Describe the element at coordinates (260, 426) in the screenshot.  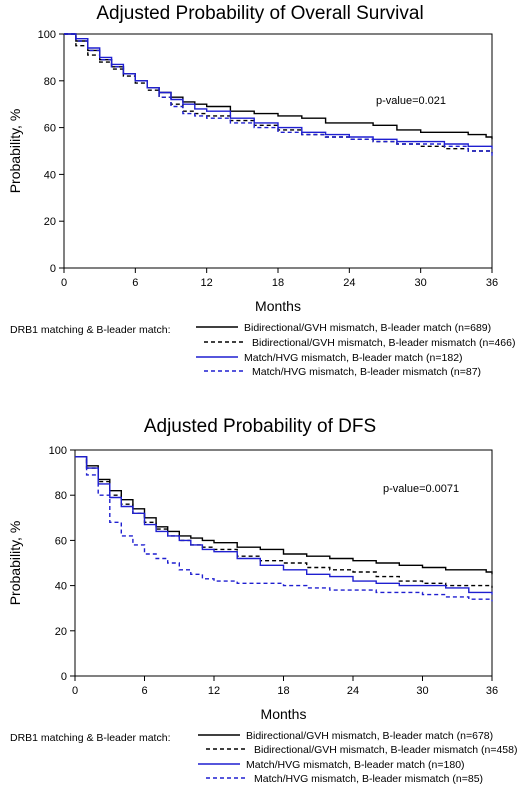
I see `chart-title: Adjusted Probability of DFS` at that location.